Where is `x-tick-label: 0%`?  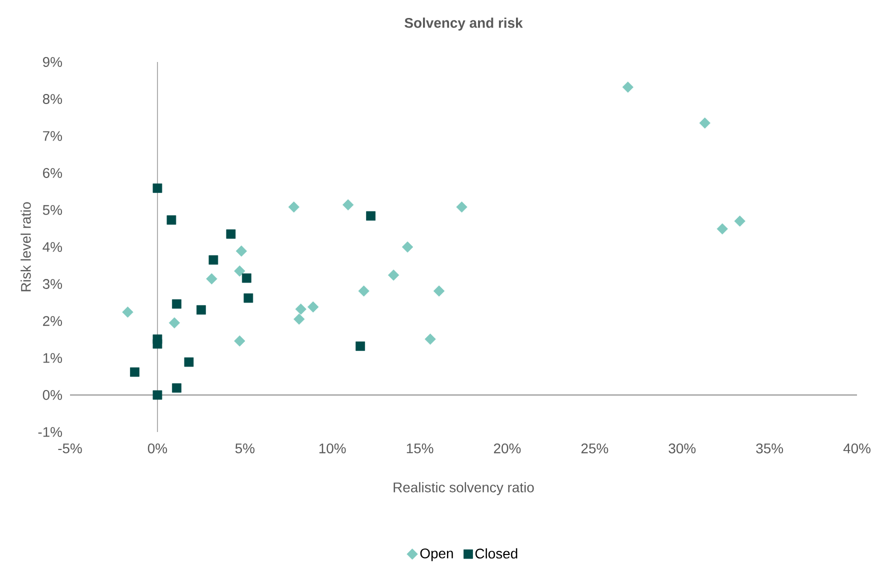 x-tick-label: 0% is located at coordinates (158, 448).